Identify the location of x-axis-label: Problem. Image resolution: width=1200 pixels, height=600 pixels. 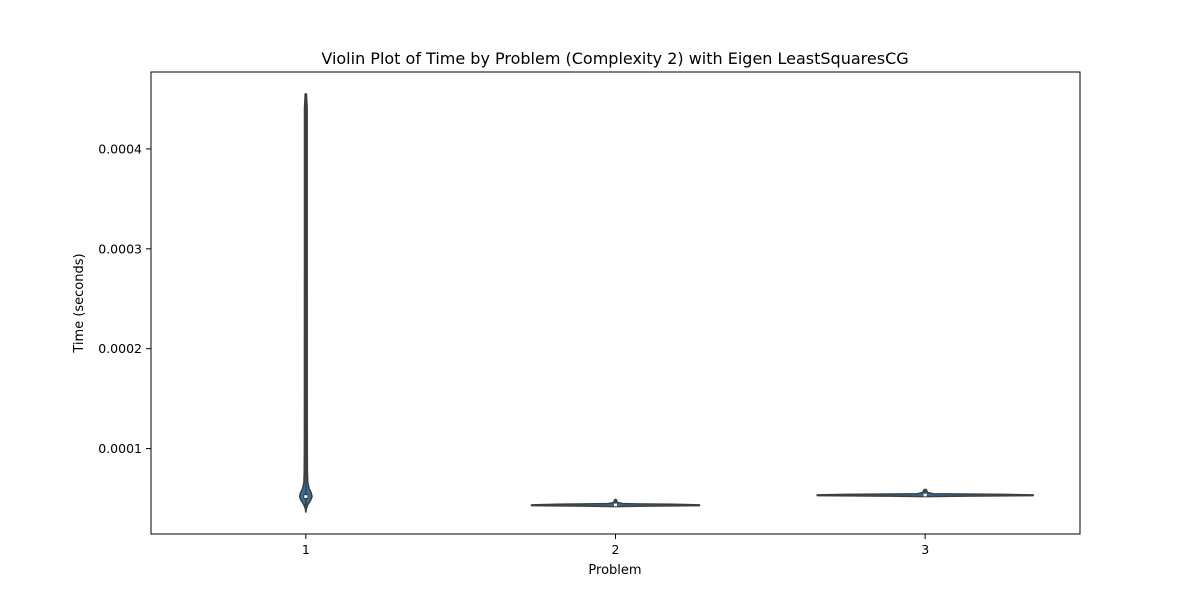
(614, 570).